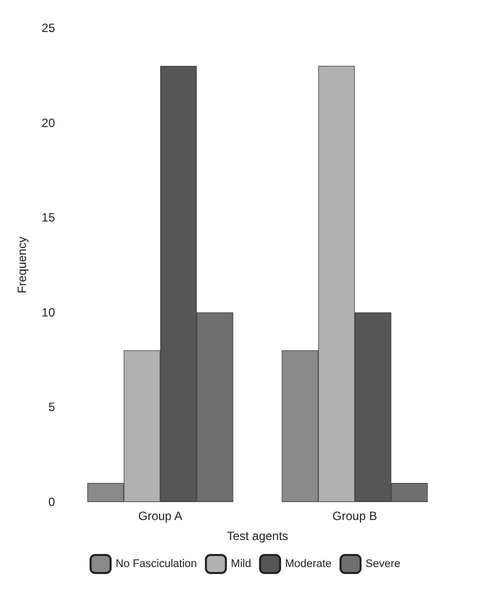  I want to click on y-tick-label: 15, so click(49, 217).